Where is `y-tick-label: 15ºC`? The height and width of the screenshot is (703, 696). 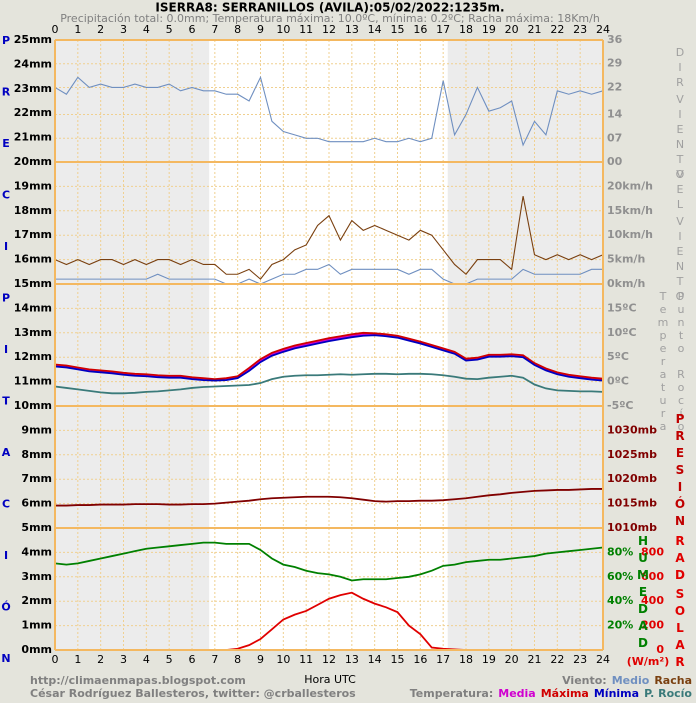 y-tick-label: 15ºC is located at coordinates (622, 307).